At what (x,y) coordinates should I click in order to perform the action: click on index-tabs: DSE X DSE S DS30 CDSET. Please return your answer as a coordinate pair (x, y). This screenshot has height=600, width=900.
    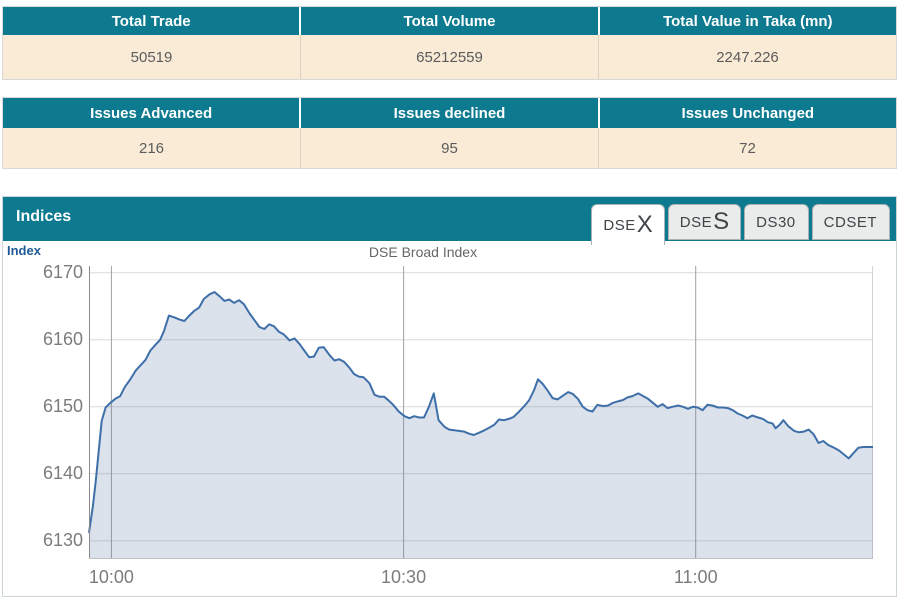
    Looking at the image, I should click on (740, 224).